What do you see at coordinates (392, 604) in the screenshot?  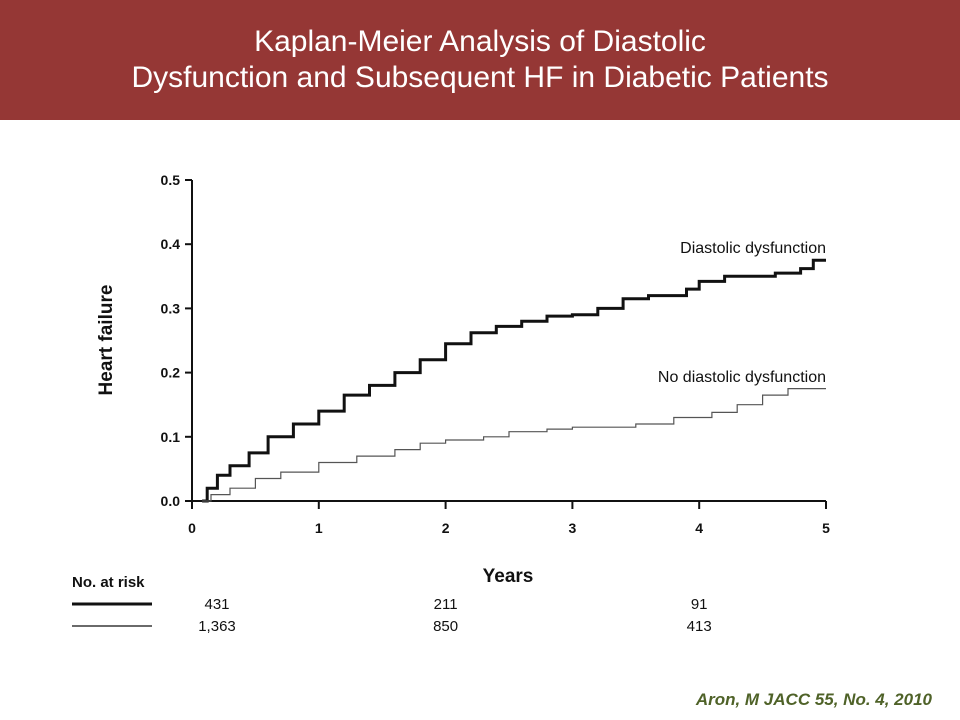 I see `at-risk-table: No. at risk 431 211 91 1,363 850 413` at bounding box center [392, 604].